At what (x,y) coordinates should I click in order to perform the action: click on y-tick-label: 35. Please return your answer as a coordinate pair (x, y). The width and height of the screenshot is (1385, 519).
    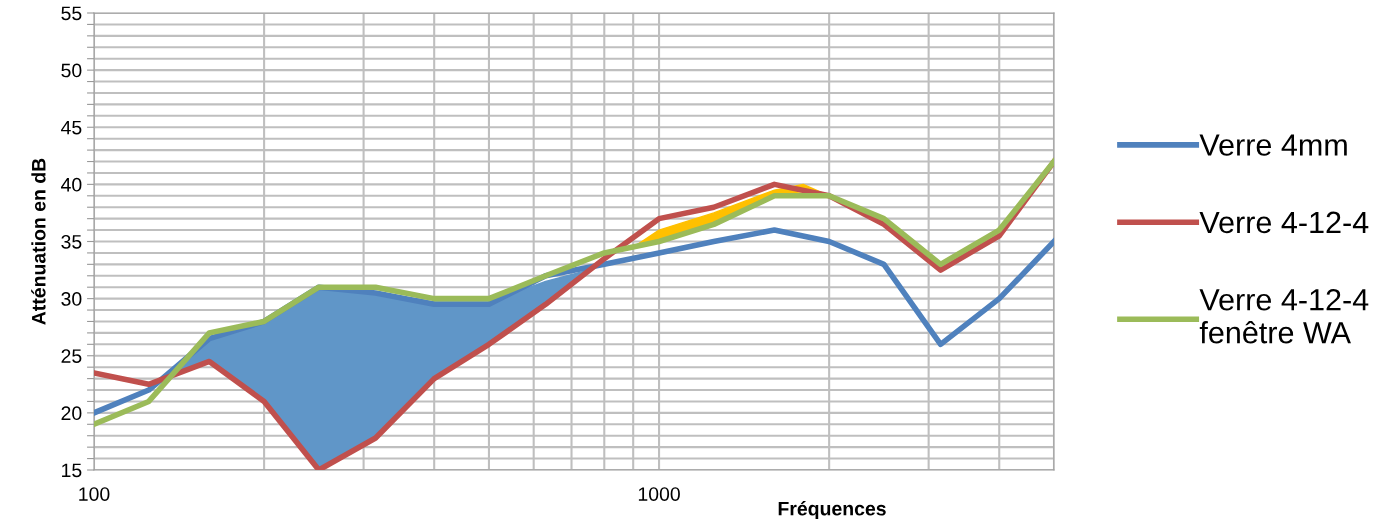
    Looking at the image, I should click on (71, 241).